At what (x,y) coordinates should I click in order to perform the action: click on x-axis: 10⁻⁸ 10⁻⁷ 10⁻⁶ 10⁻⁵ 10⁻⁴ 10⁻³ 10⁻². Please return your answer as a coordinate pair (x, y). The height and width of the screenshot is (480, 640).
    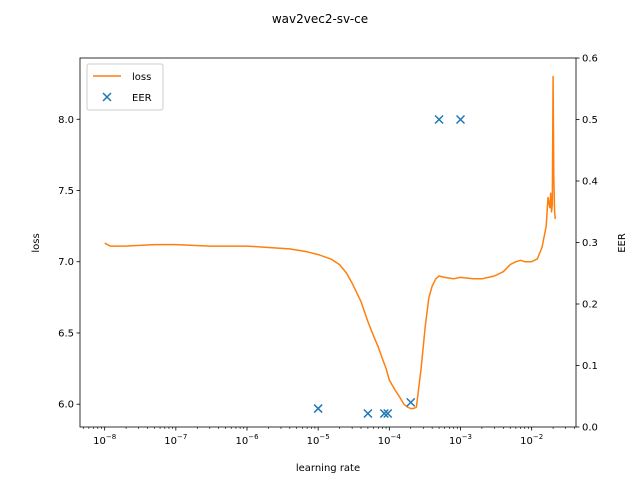
    Looking at the image, I should click on (328, 437).